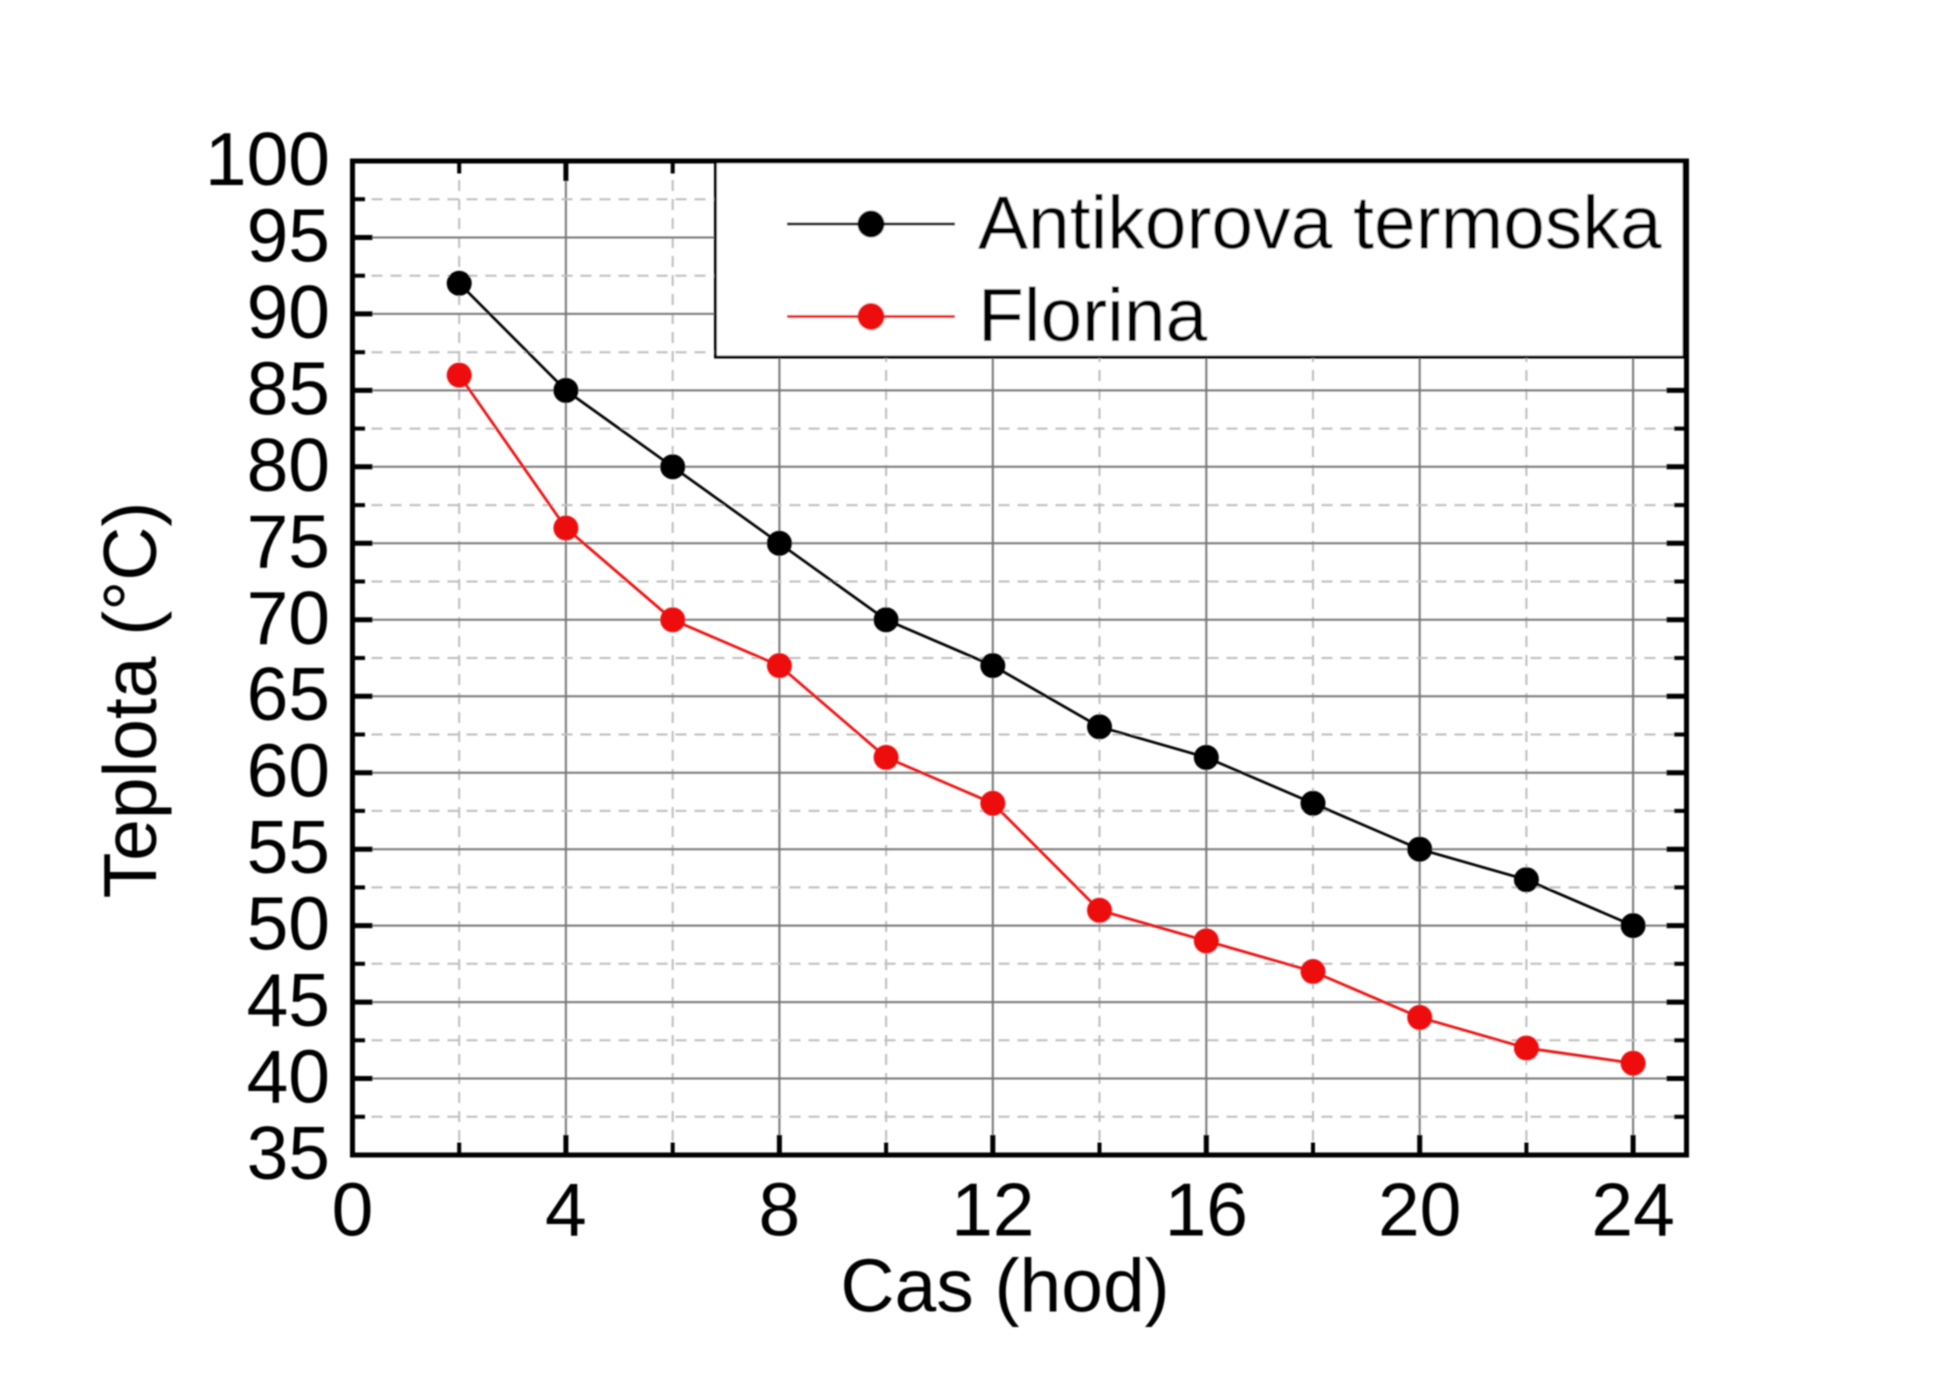 This screenshot has width=1960, height=1385. What do you see at coordinates (288, 771) in the screenshot?
I see `svg-text: 60` at bounding box center [288, 771].